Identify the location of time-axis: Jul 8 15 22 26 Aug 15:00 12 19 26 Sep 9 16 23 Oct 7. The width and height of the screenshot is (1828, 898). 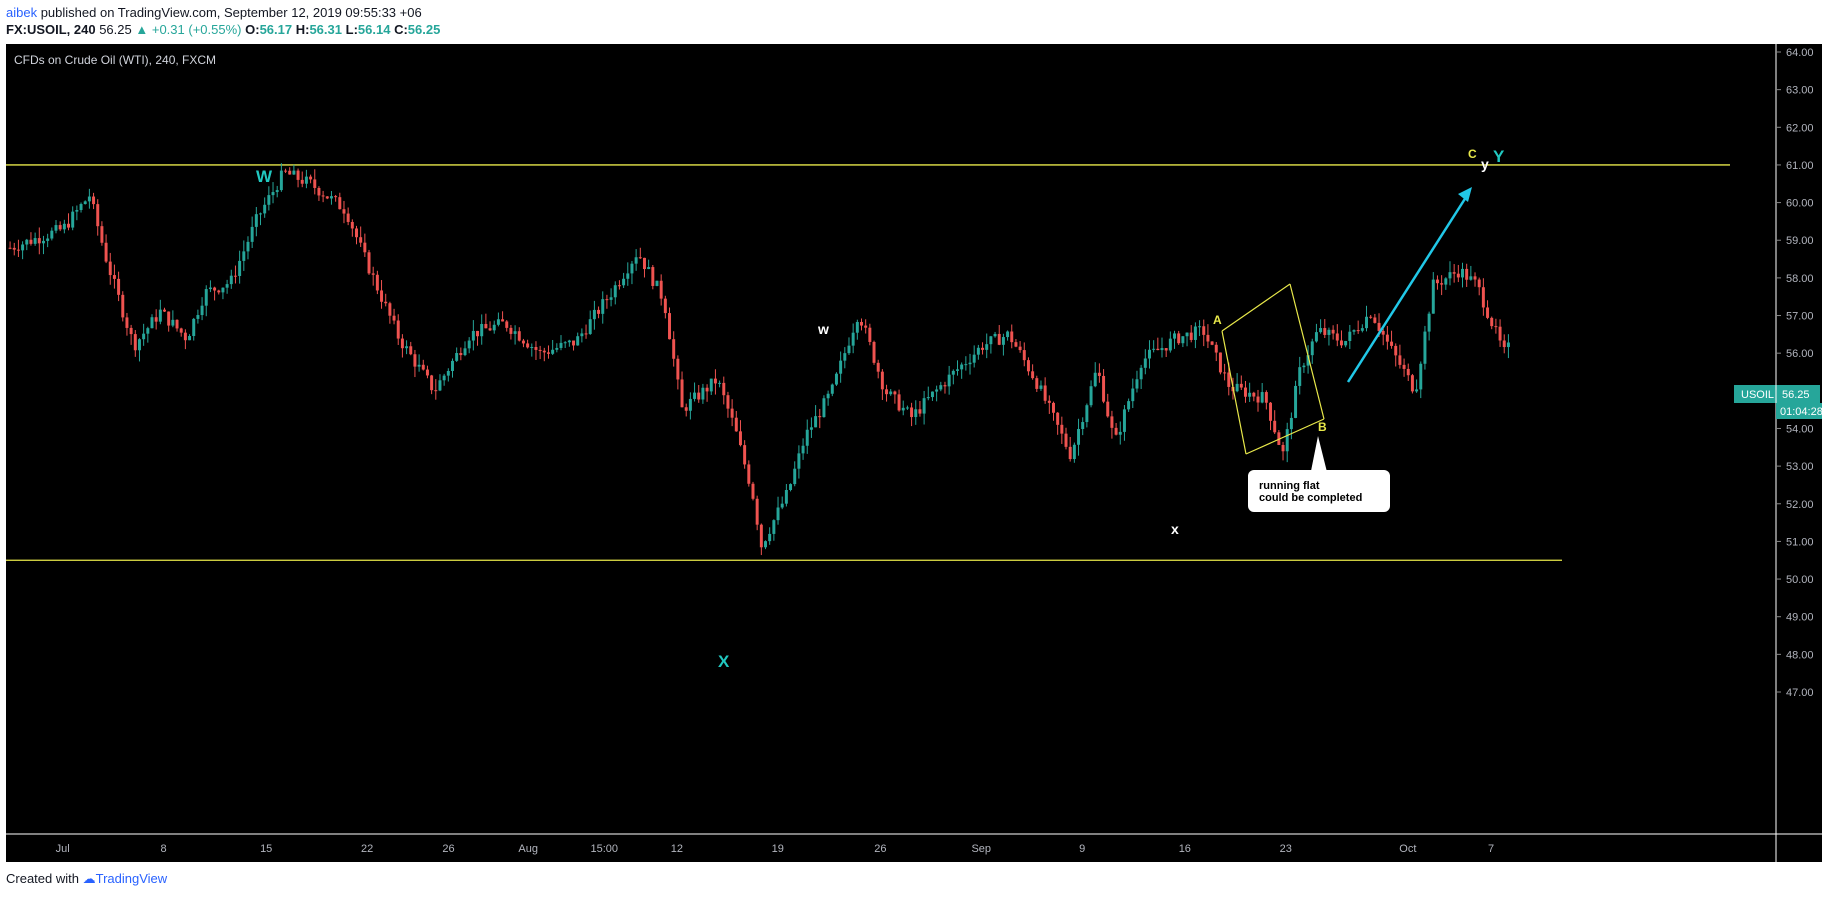
(775, 849).